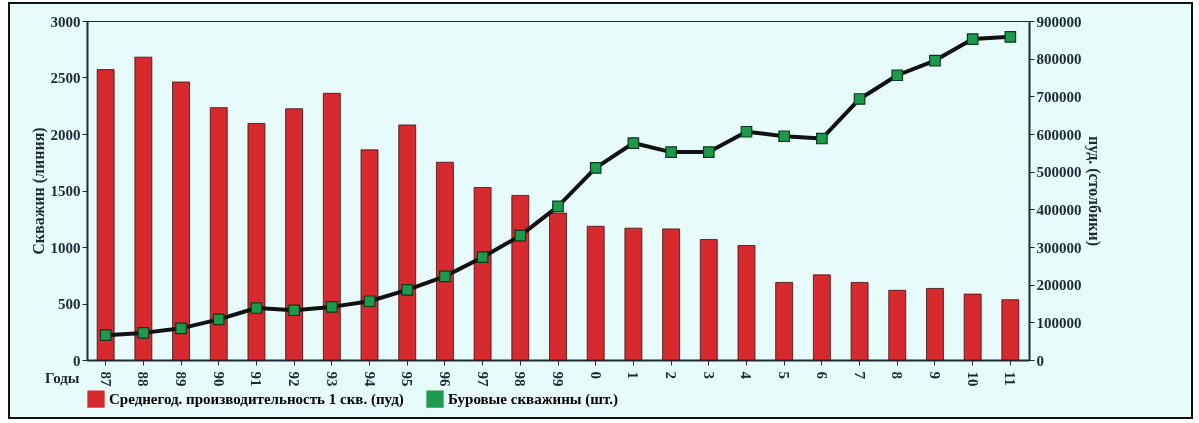  What do you see at coordinates (1059, 134) in the screenshot?
I see `y2-tick-label: 600000` at bounding box center [1059, 134].